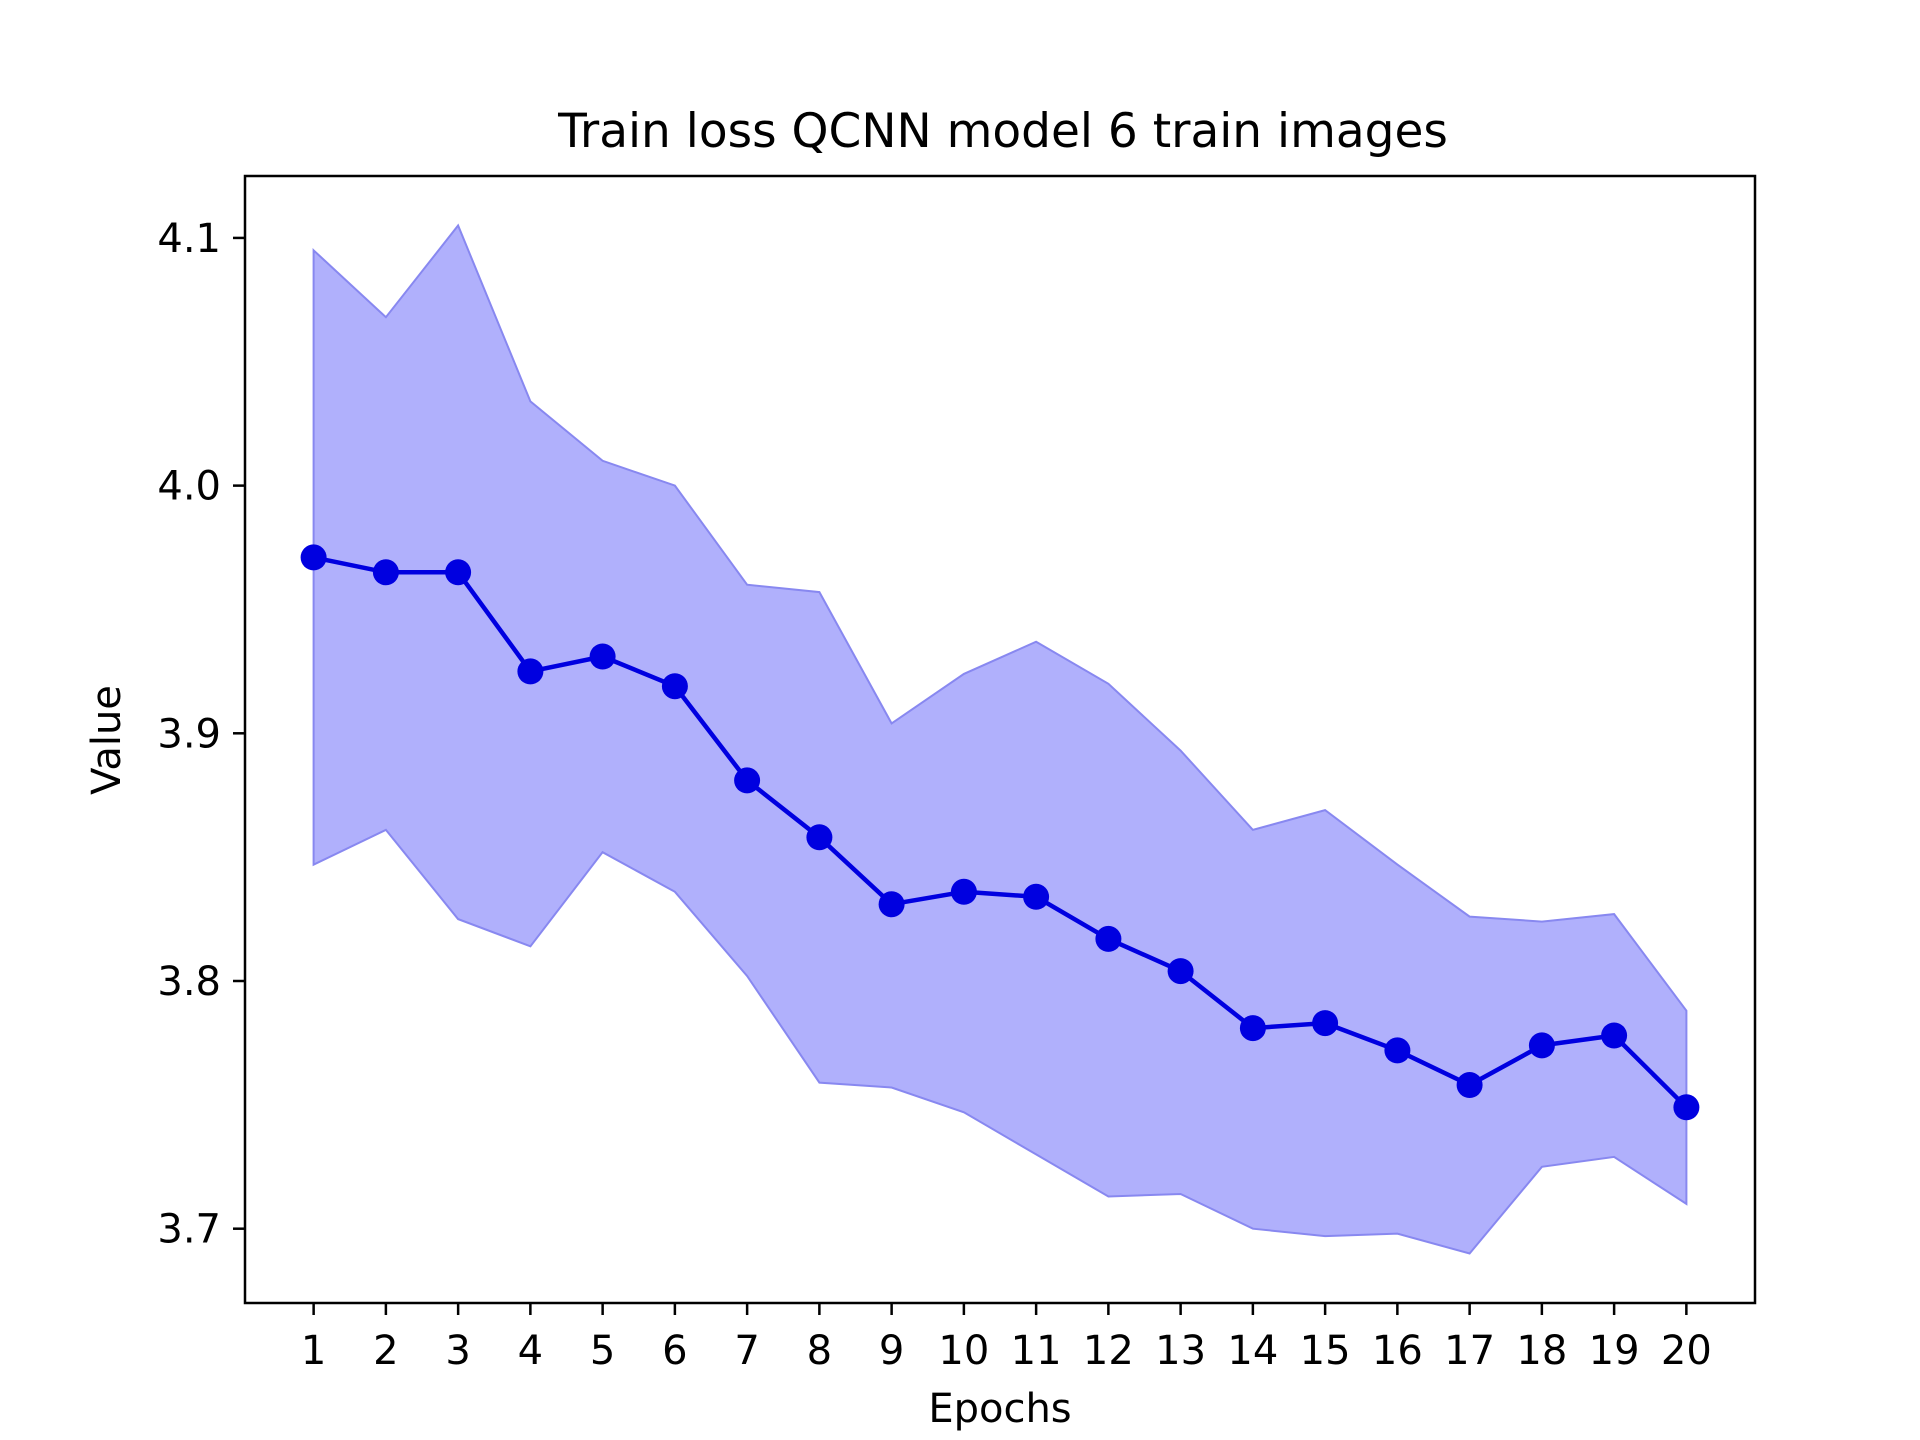  What do you see at coordinates (891, 1351) in the screenshot?
I see `x-tick-label: 9` at bounding box center [891, 1351].